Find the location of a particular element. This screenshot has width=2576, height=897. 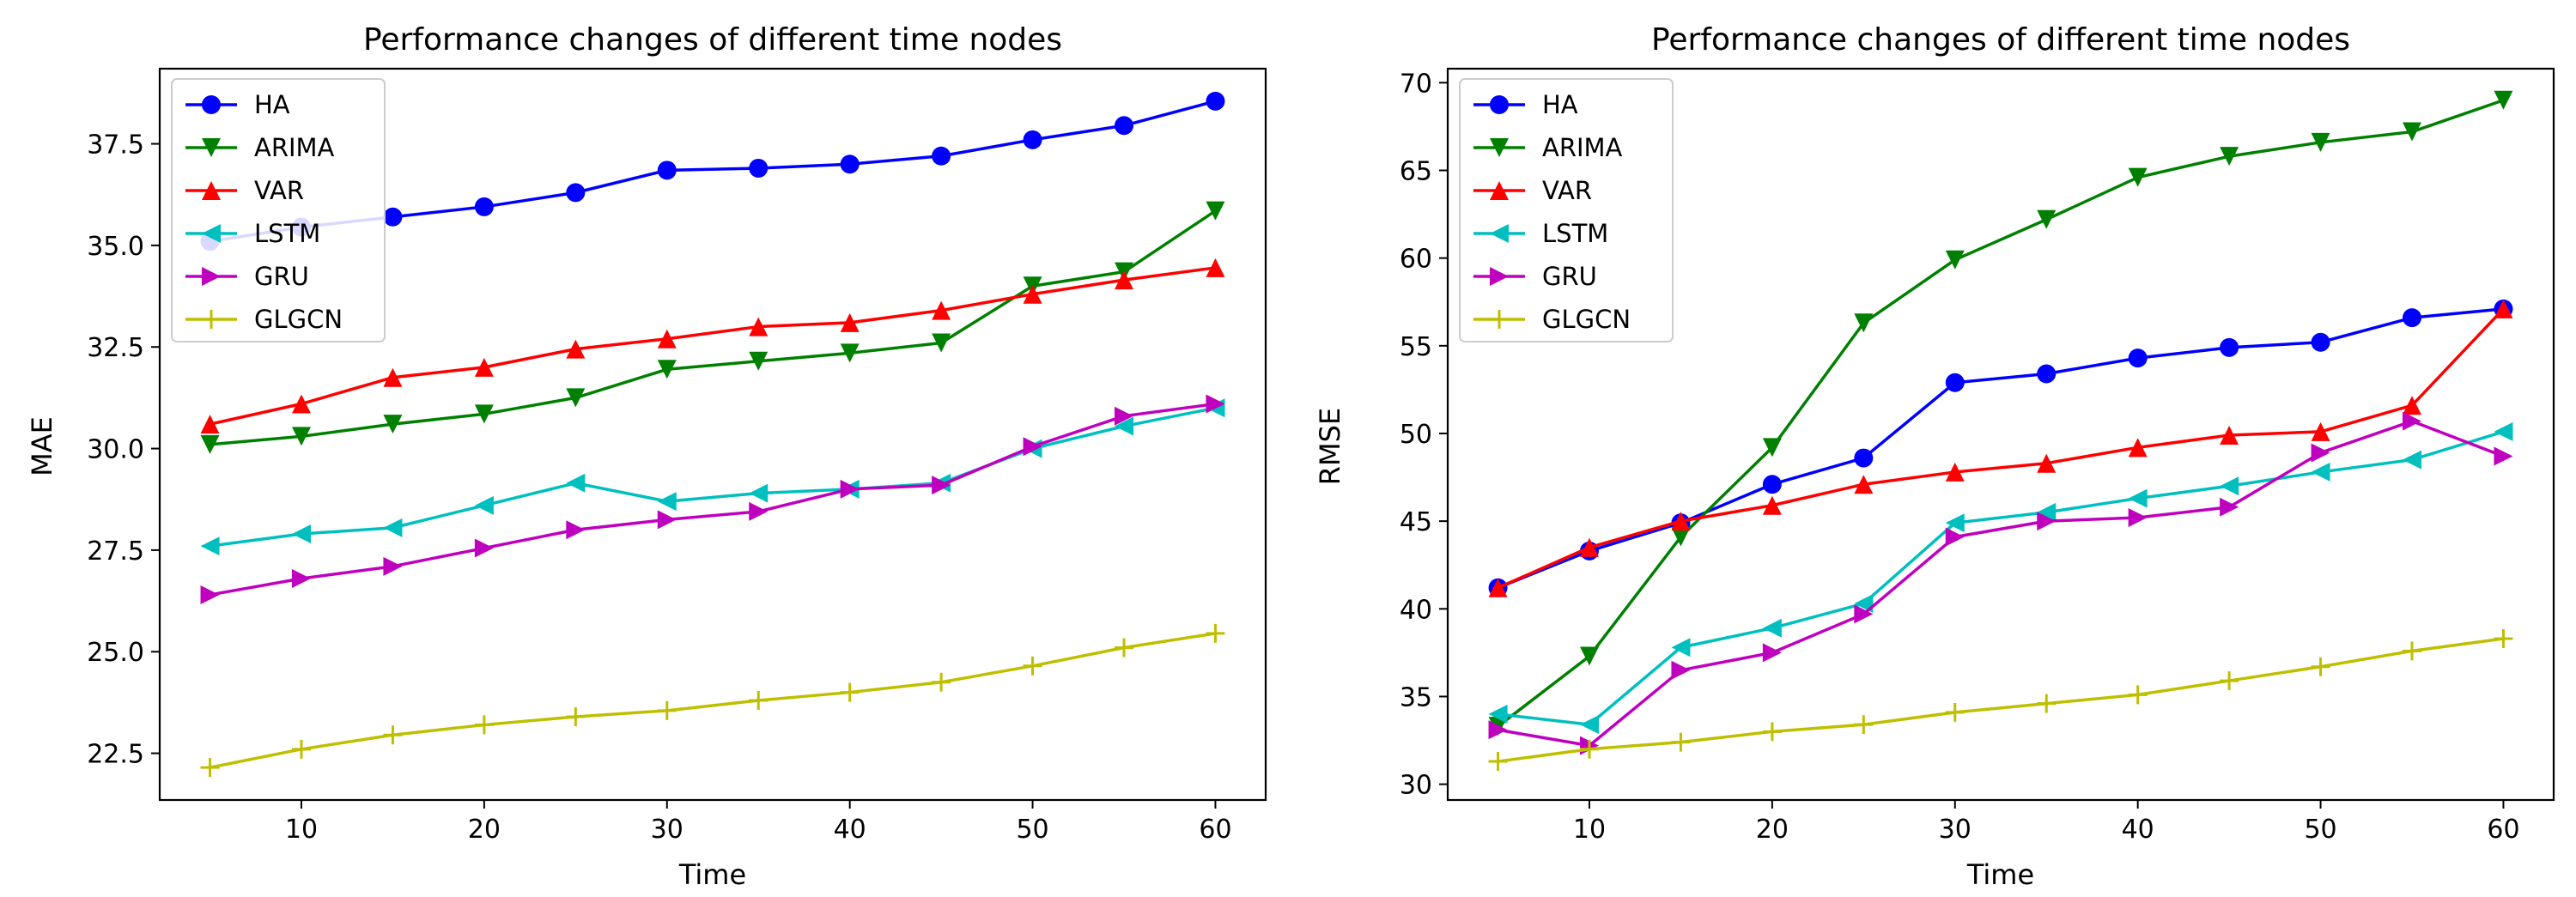

y-tick-label: 45 is located at coordinates (1416, 522).